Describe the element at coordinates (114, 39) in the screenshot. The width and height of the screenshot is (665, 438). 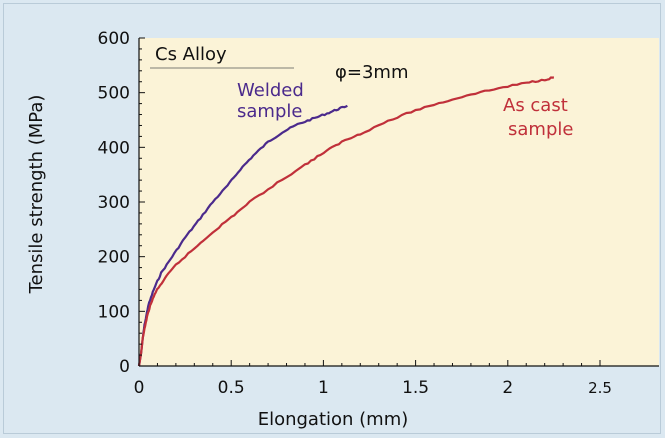
I see `y-tick-label: 600` at that location.